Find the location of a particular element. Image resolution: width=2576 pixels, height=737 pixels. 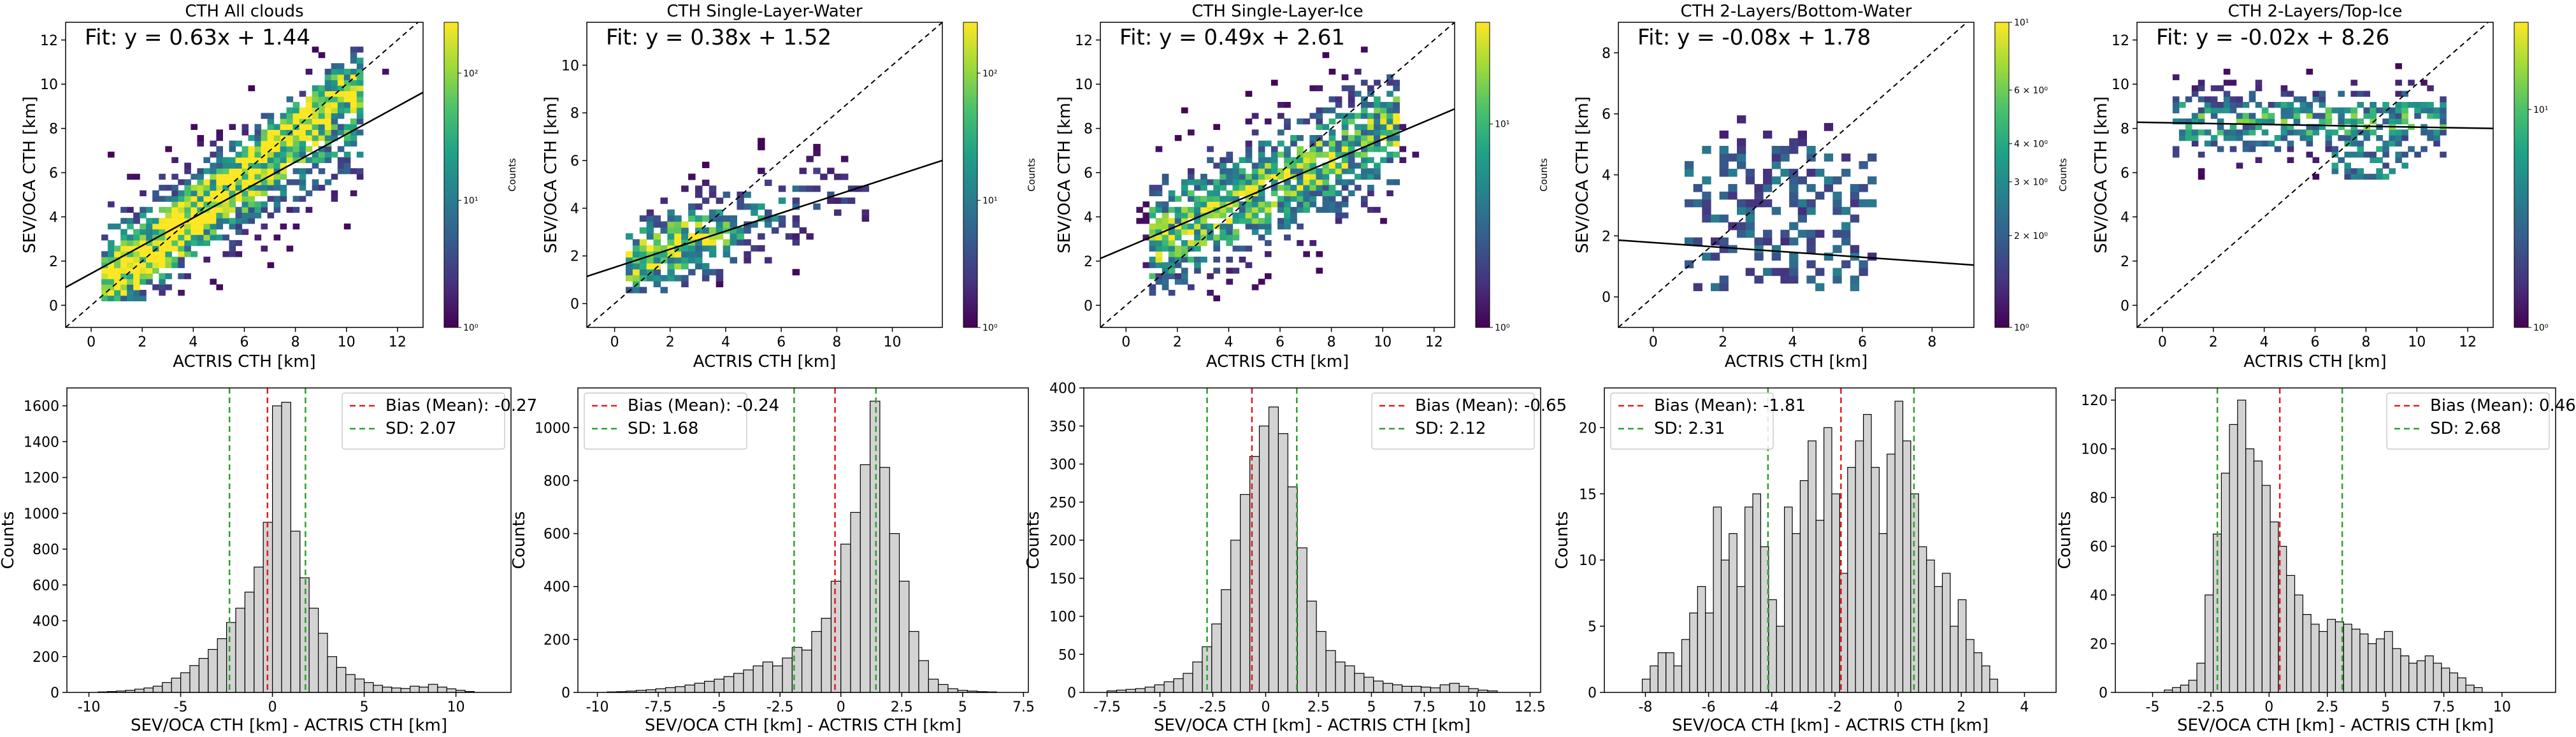

y-tick-label: 10 is located at coordinates (49, 85).